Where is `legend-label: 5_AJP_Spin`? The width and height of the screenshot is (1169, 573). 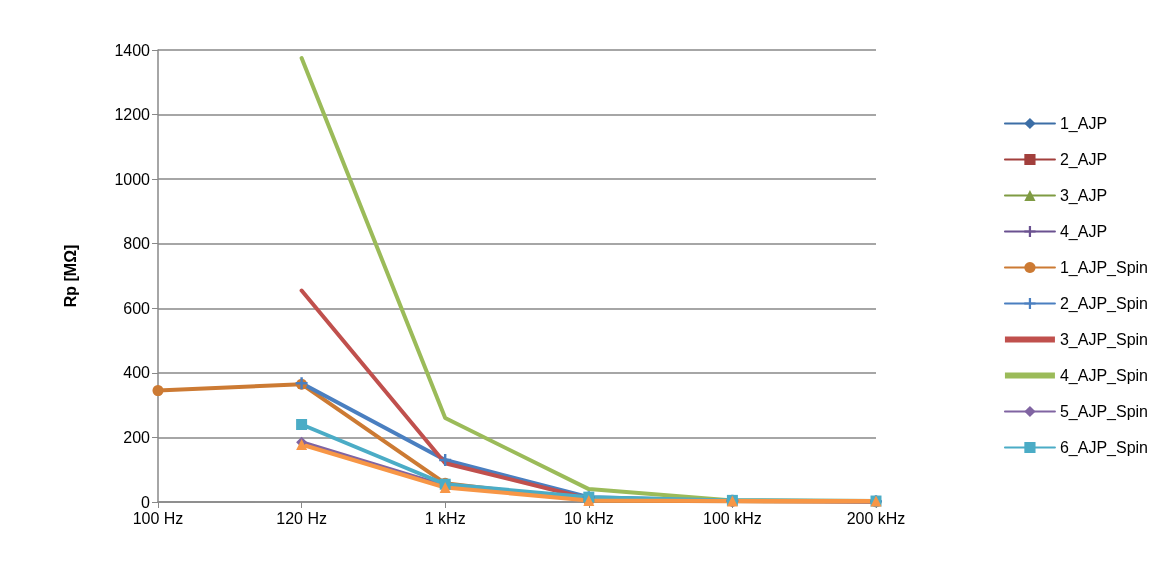 legend-label: 5_AJP_Spin is located at coordinates (1103, 412).